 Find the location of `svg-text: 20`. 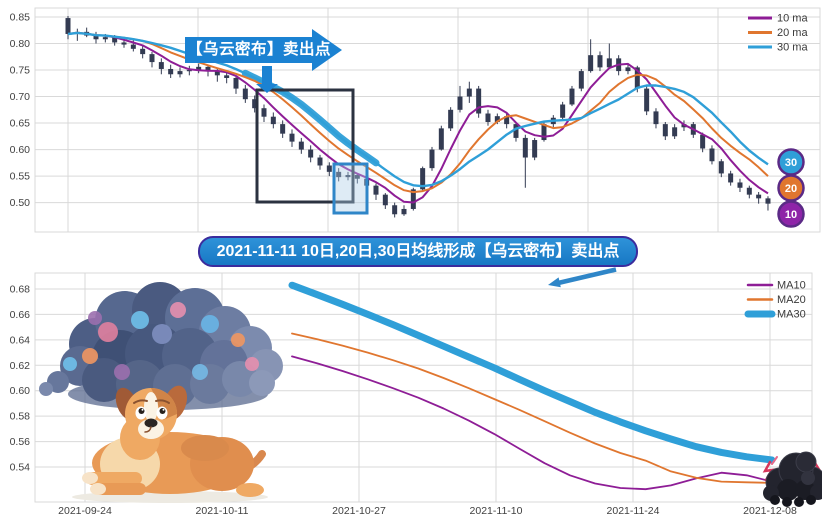

svg-text: 20 is located at coordinates (791, 189).